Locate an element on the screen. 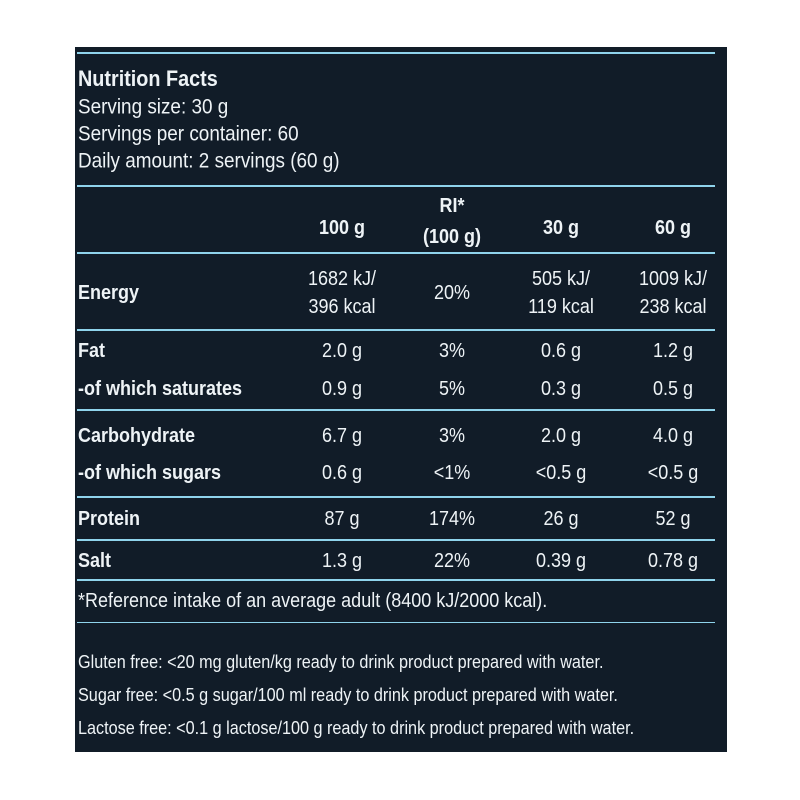  row-label: -of which saturates is located at coordinates (160, 389).